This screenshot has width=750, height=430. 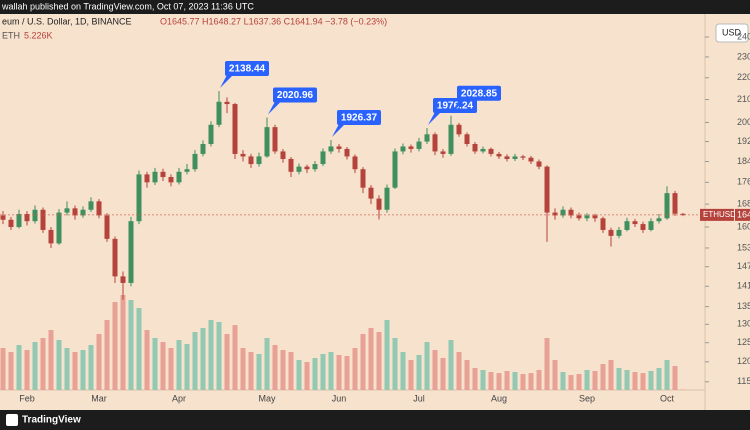 I want to click on logo-icon, so click(x=12, y=420).